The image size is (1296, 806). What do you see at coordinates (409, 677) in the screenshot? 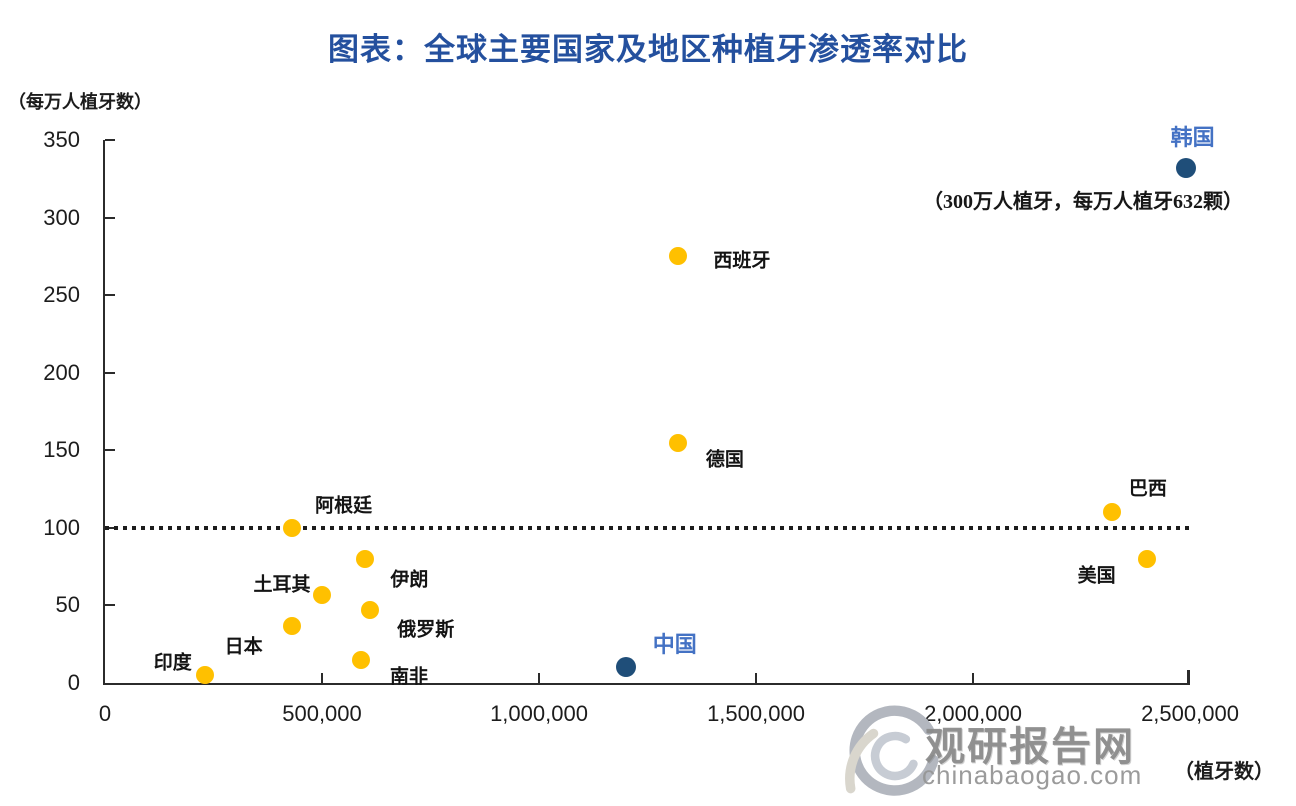
I see `data-point-label-南非: 南非` at bounding box center [409, 677].